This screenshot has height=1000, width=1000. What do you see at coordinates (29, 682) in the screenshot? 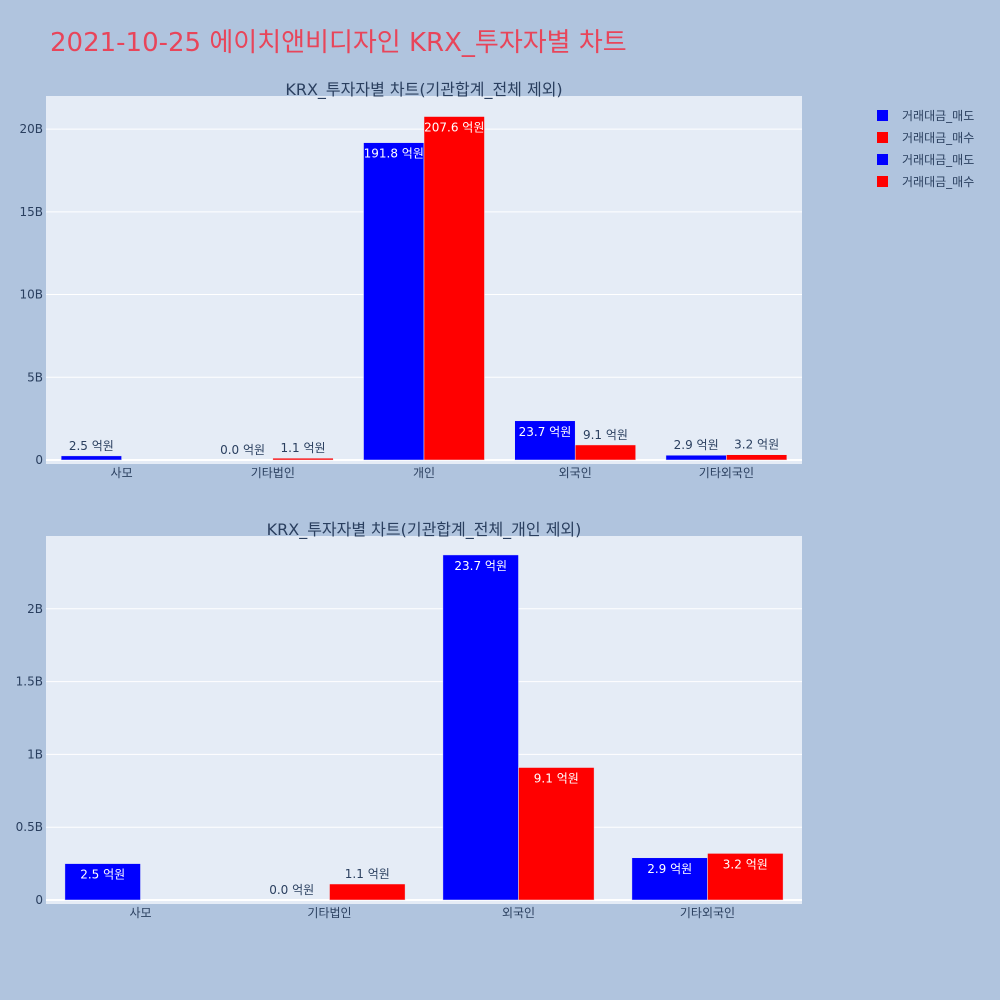
I see `y-tick-label: 1.5B` at bounding box center [29, 682].